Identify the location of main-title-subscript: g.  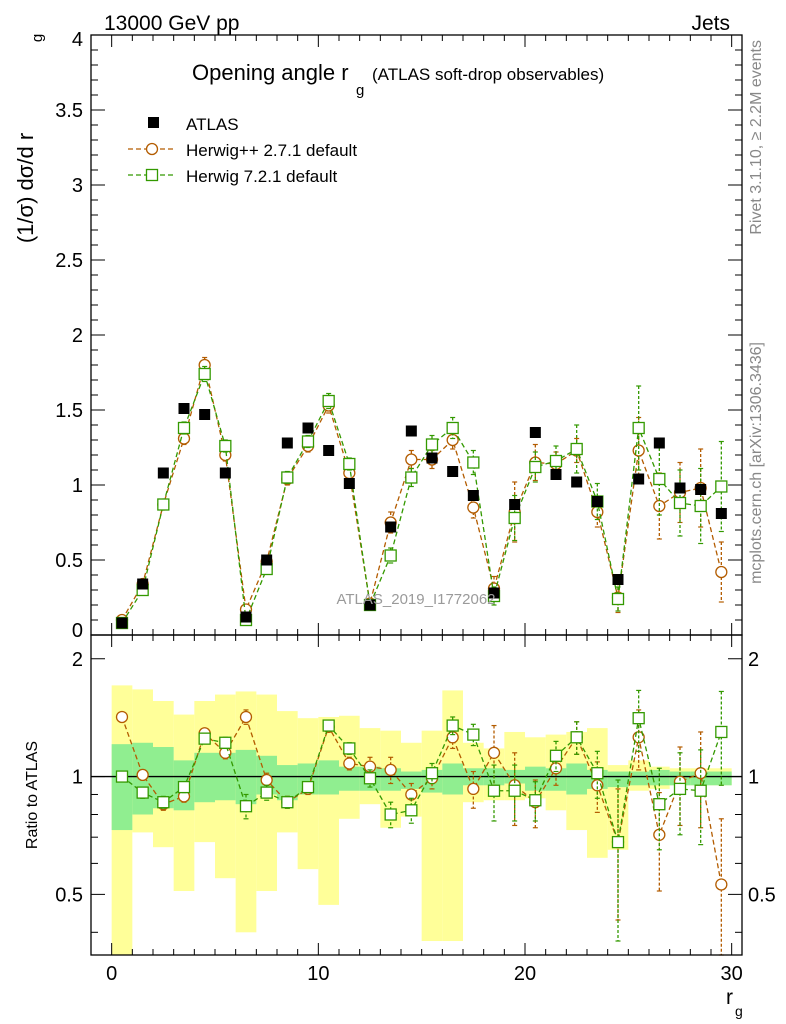
(360, 90).